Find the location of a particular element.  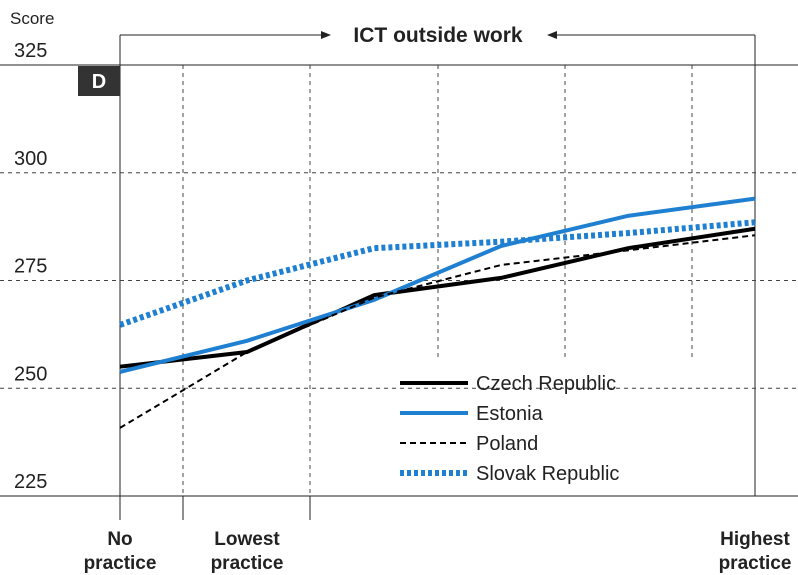

y-tick-label: 225 is located at coordinates (30, 482).